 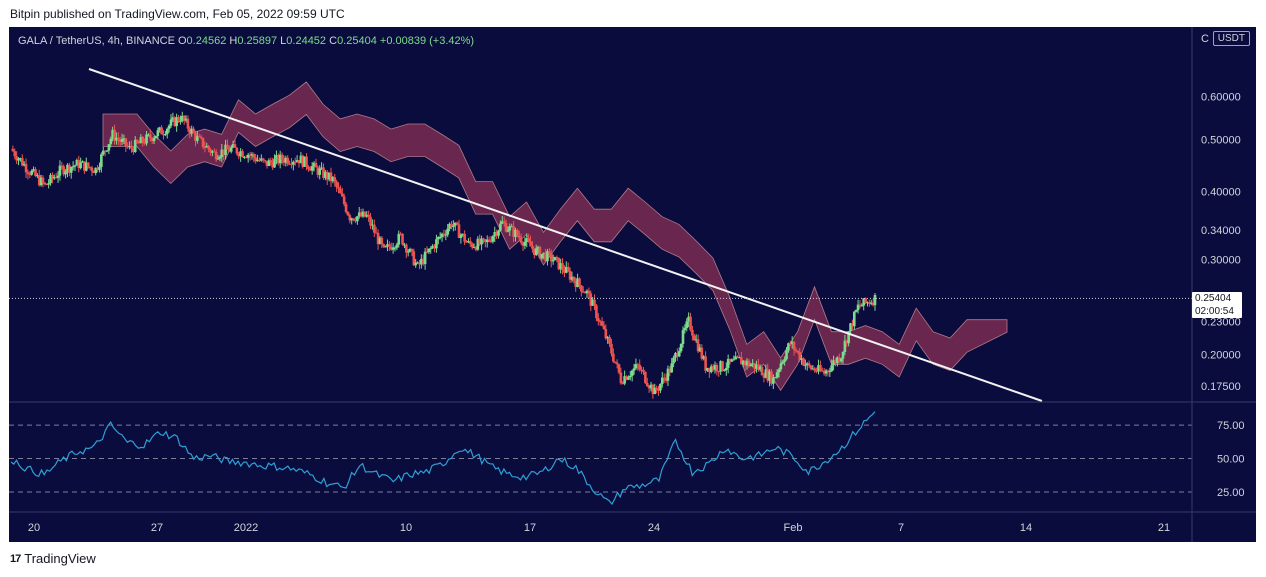 What do you see at coordinates (1026, 528) in the screenshot?
I see `time-tick-label: 14` at bounding box center [1026, 528].